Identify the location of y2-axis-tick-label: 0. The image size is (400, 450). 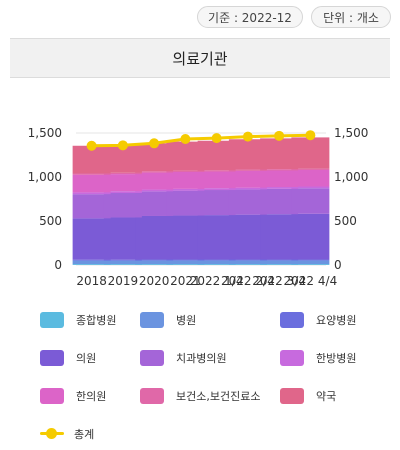
(338, 265).